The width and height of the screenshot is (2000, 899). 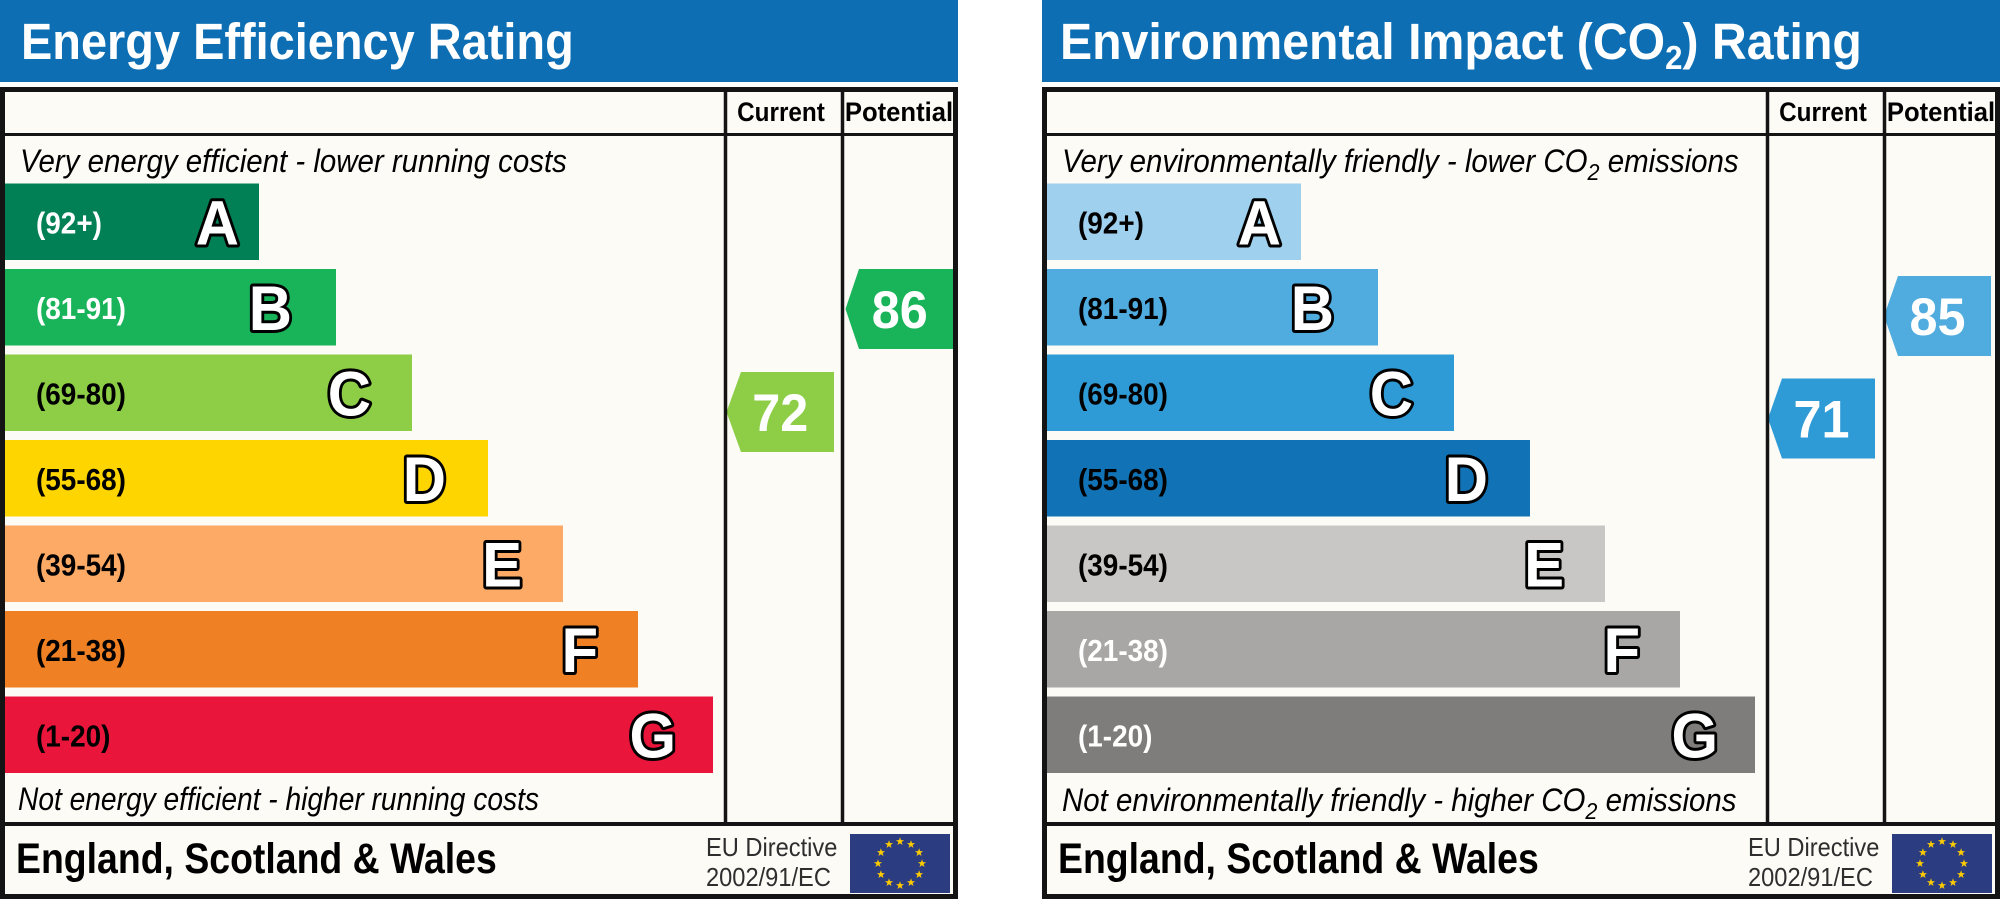 What do you see at coordinates (900, 309) in the screenshot?
I see `svg-text: 86` at bounding box center [900, 309].